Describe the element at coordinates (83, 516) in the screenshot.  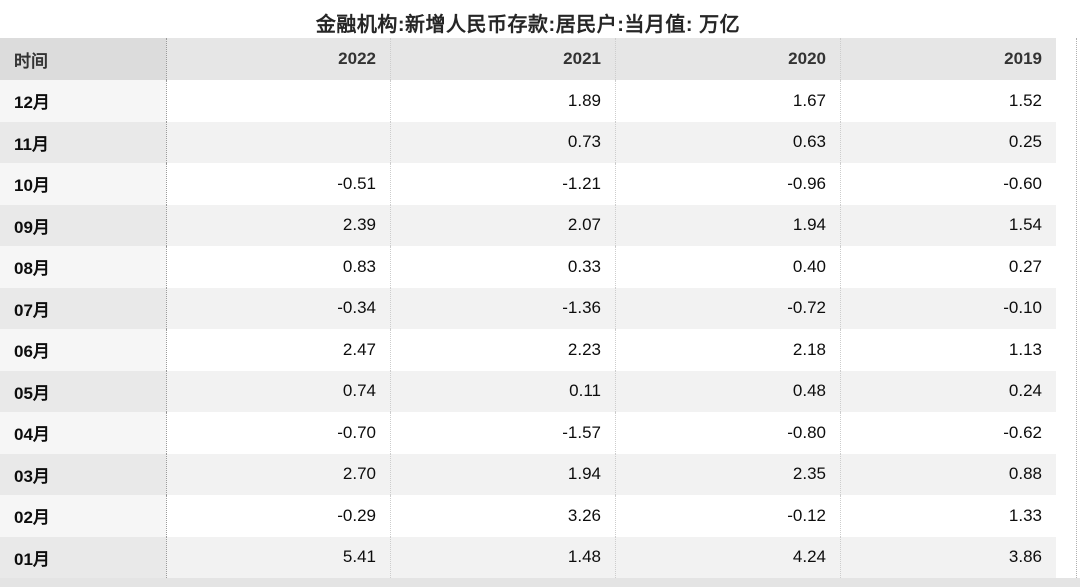
I see `month-cell: 02月` at that location.